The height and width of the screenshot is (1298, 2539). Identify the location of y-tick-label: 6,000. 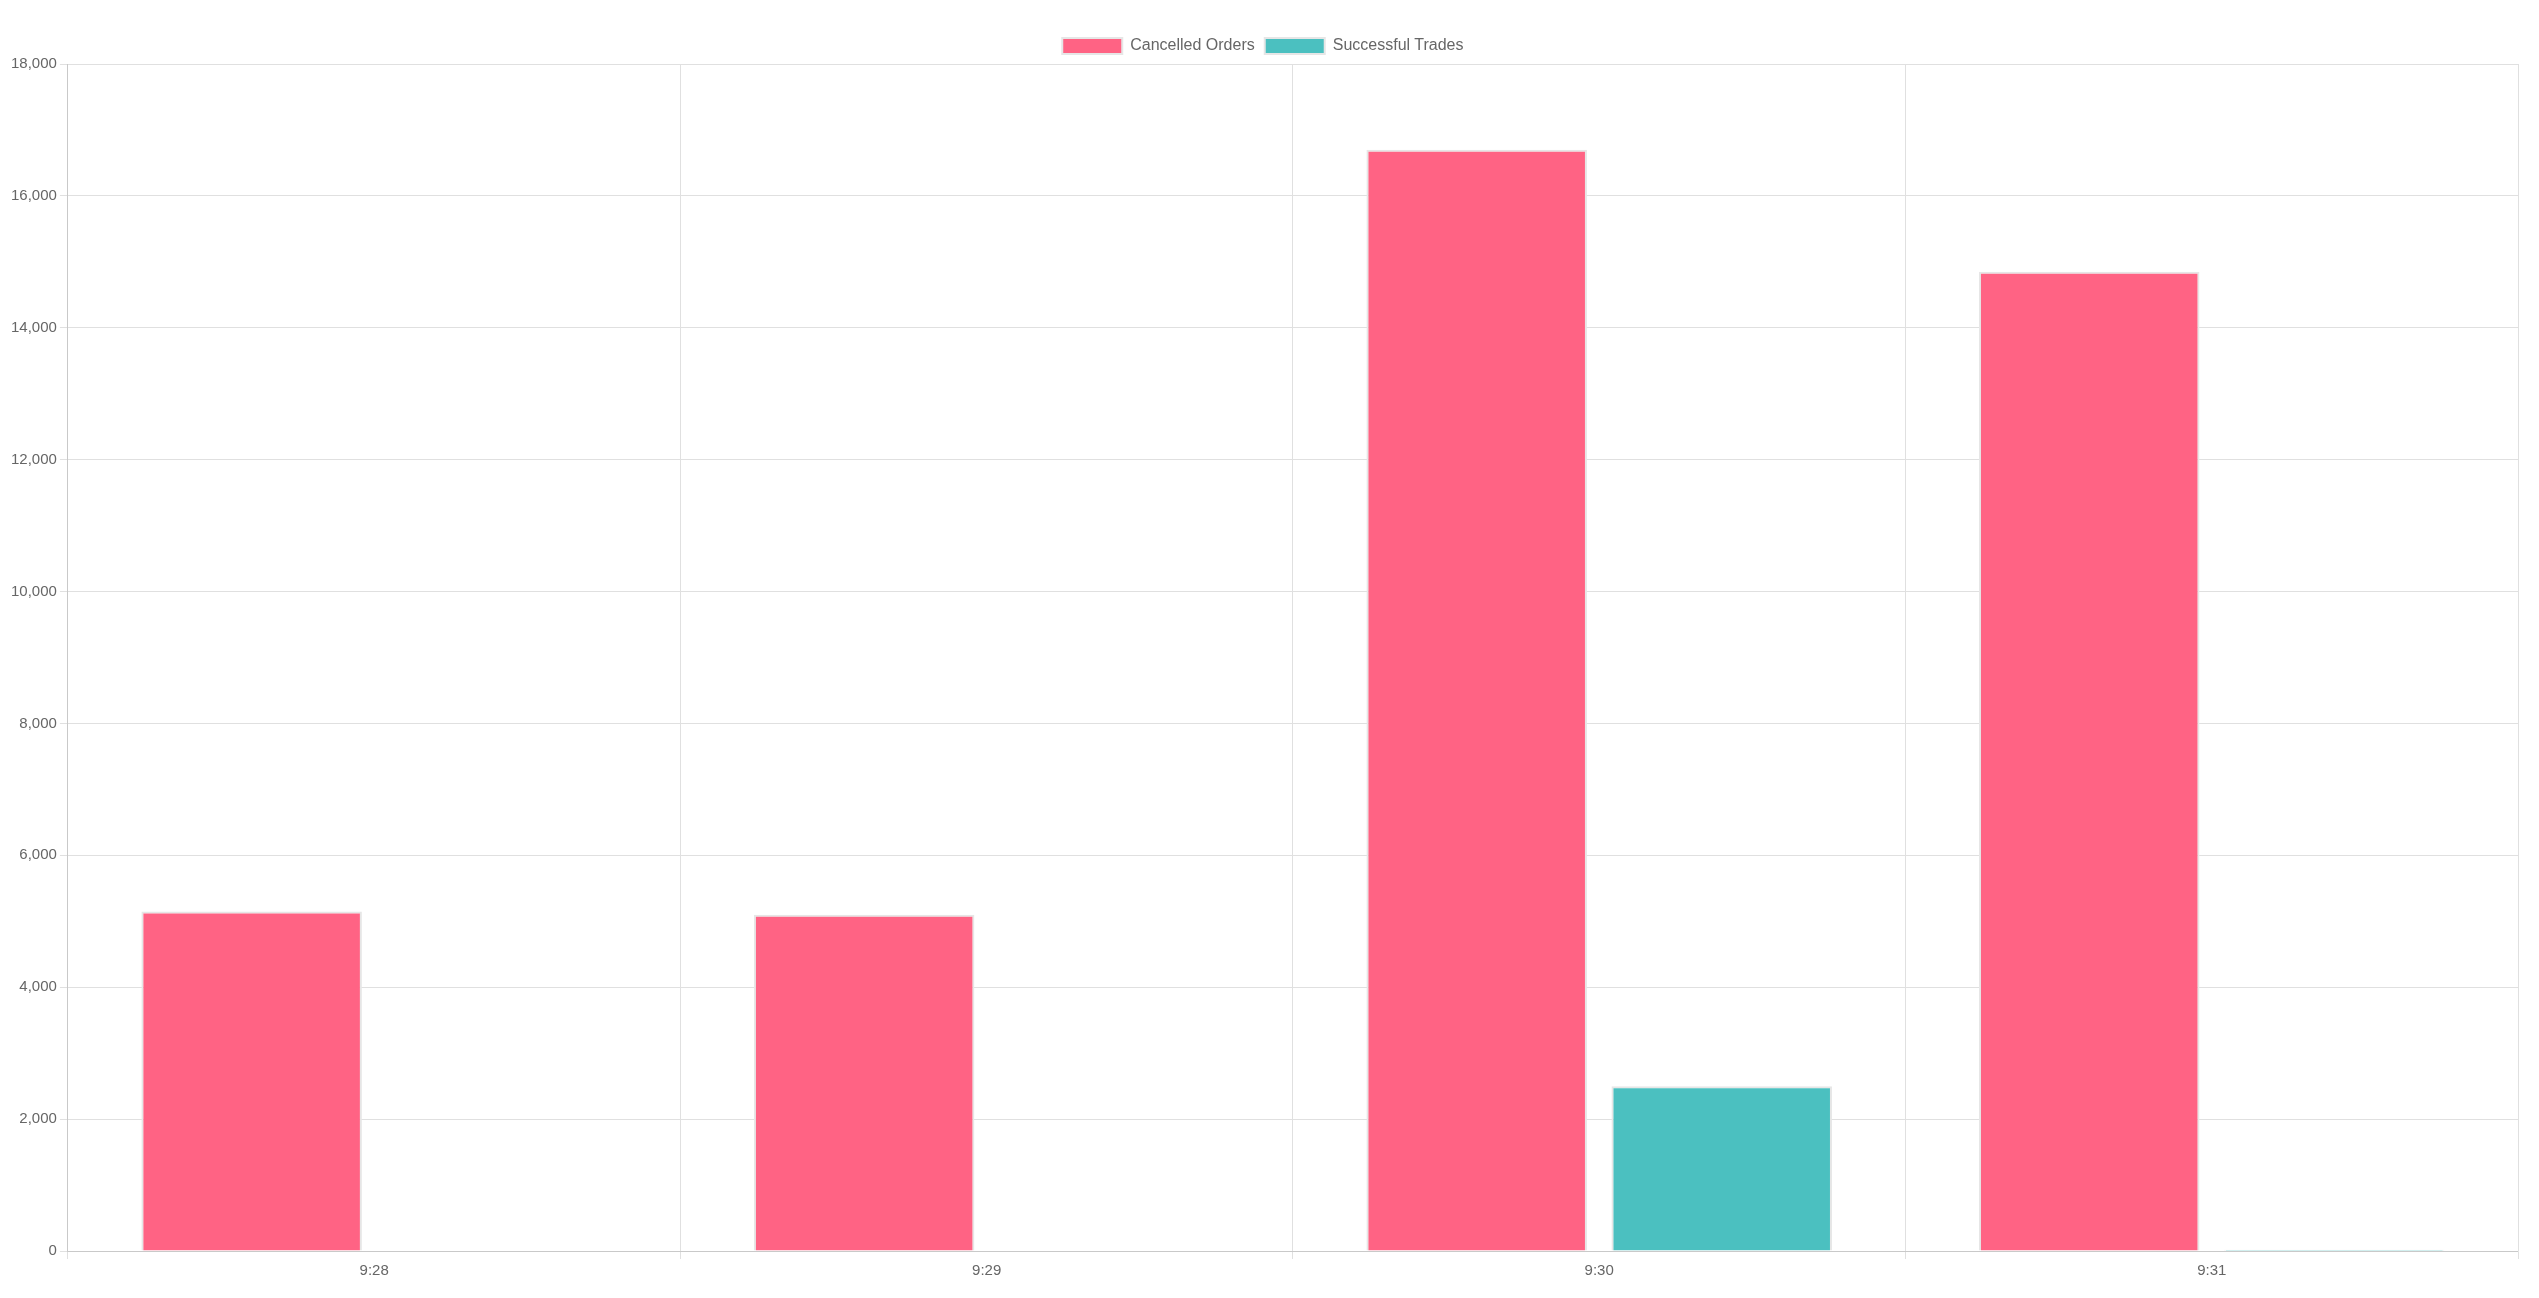
(38, 854).